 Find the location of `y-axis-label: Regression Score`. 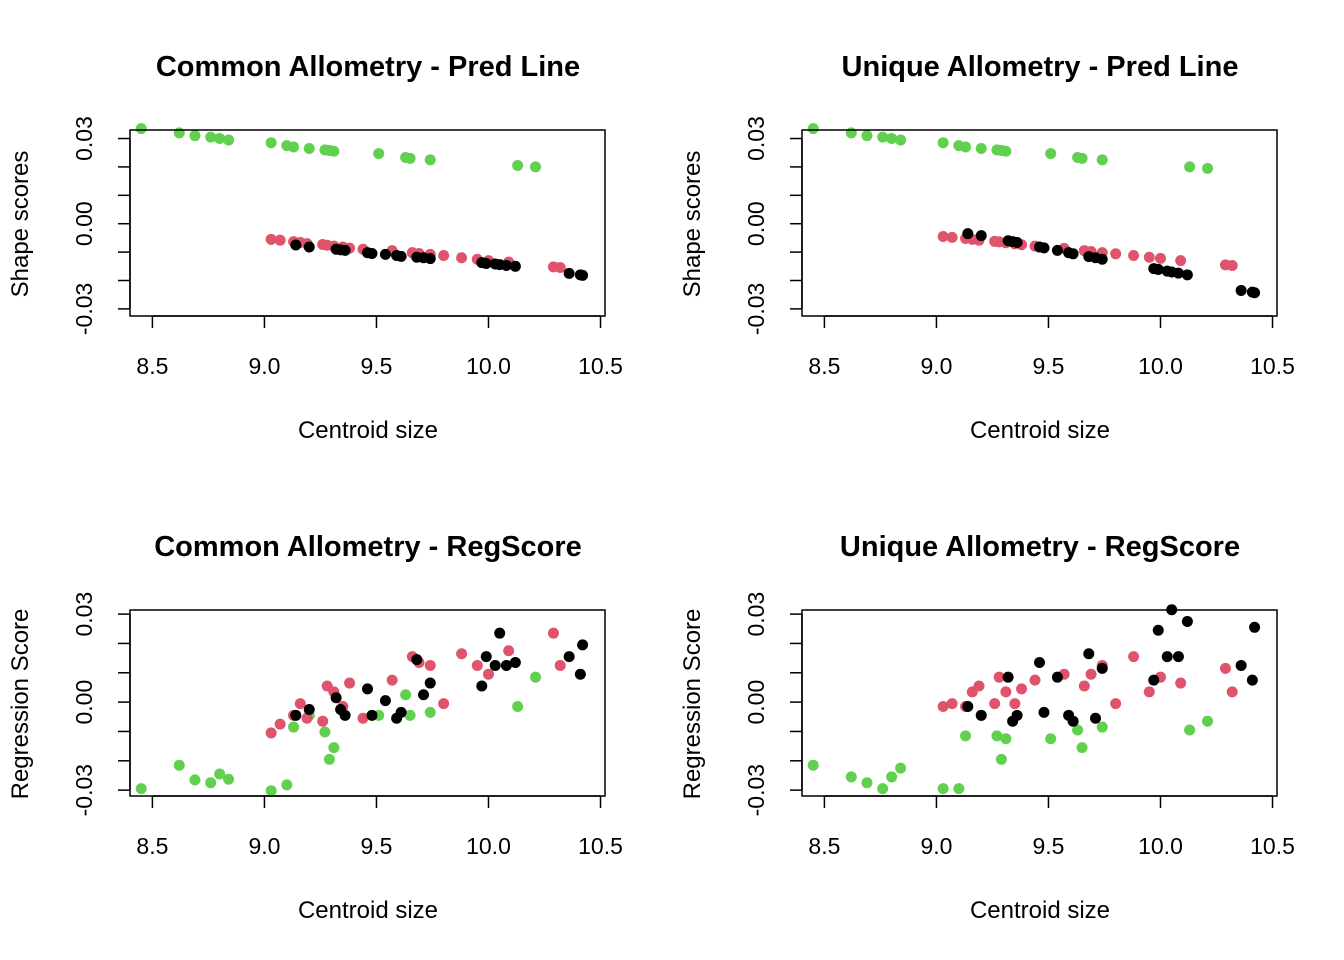

y-axis-label: Regression Score is located at coordinates (20, 704).